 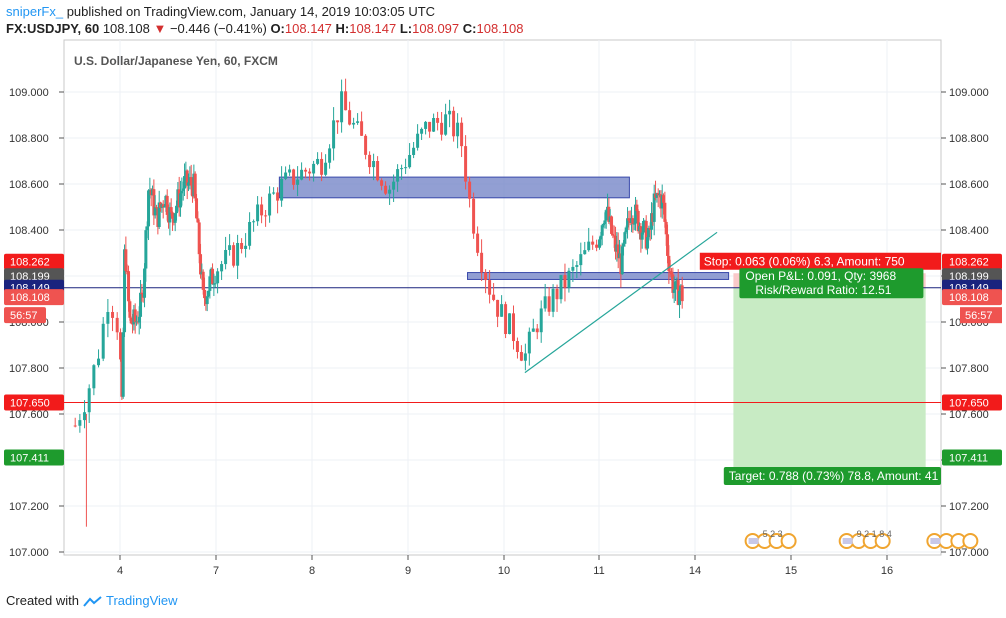 What do you see at coordinates (342, 28) in the screenshot?
I see `high-label: H:` at bounding box center [342, 28].